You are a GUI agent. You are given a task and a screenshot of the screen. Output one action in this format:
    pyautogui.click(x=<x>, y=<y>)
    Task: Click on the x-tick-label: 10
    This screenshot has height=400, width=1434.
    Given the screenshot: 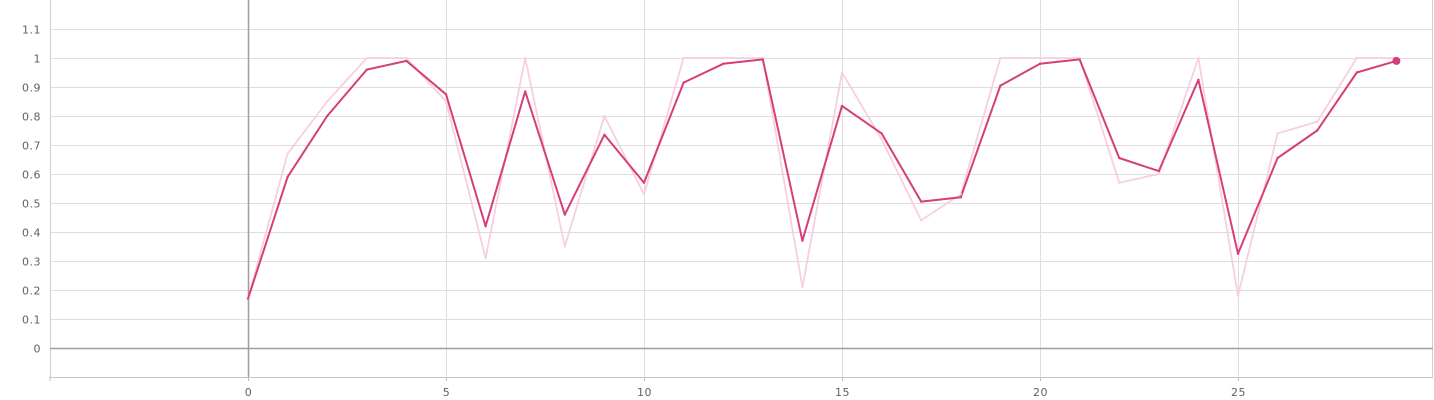 What is the action you would take?
    pyautogui.click(x=644, y=392)
    